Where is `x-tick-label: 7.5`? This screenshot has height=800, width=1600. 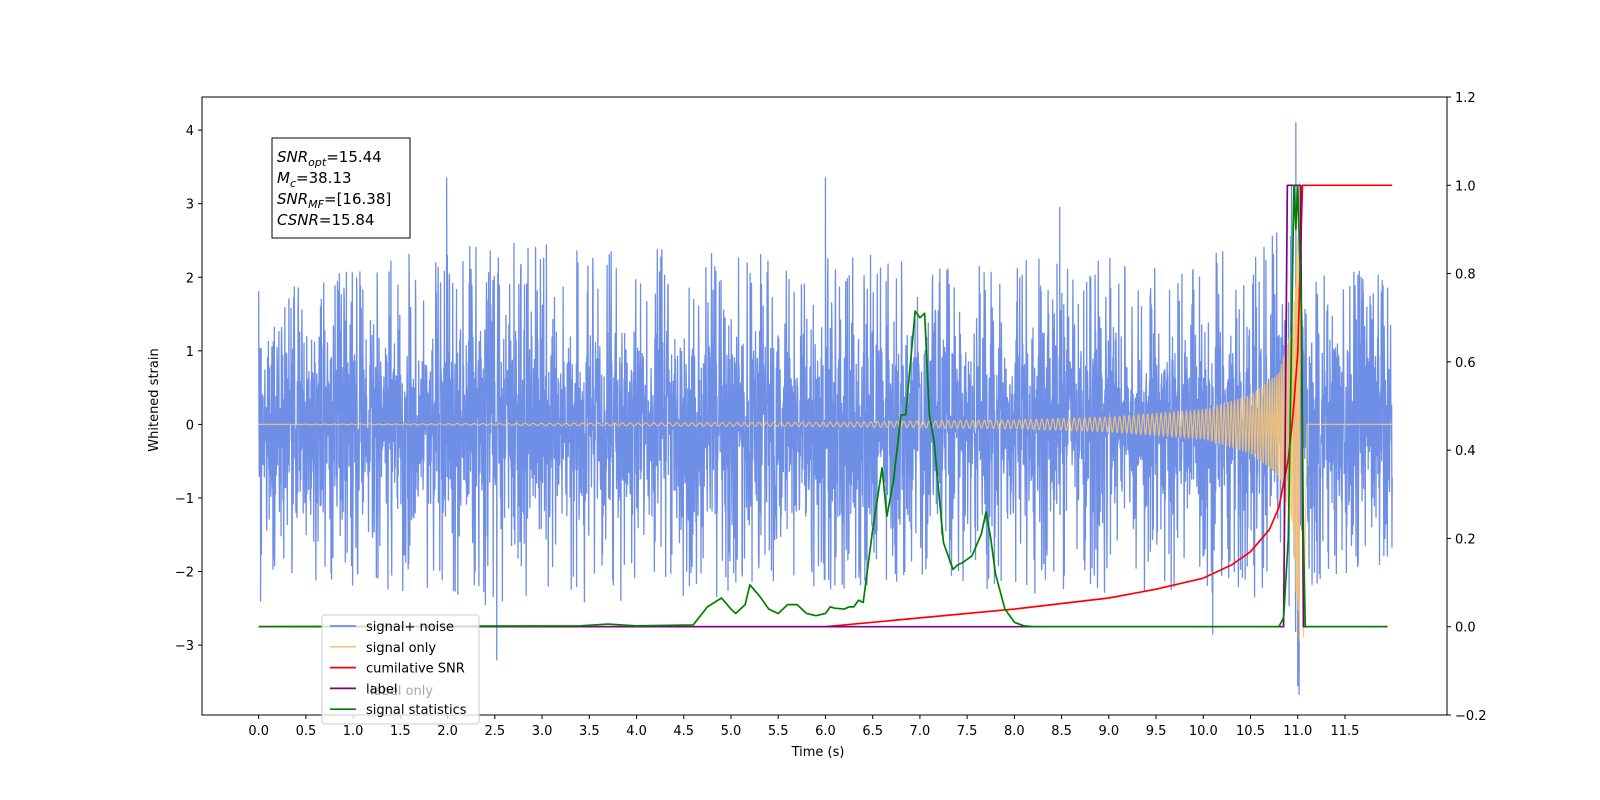
x-tick-label: 7.5 is located at coordinates (967, 731).